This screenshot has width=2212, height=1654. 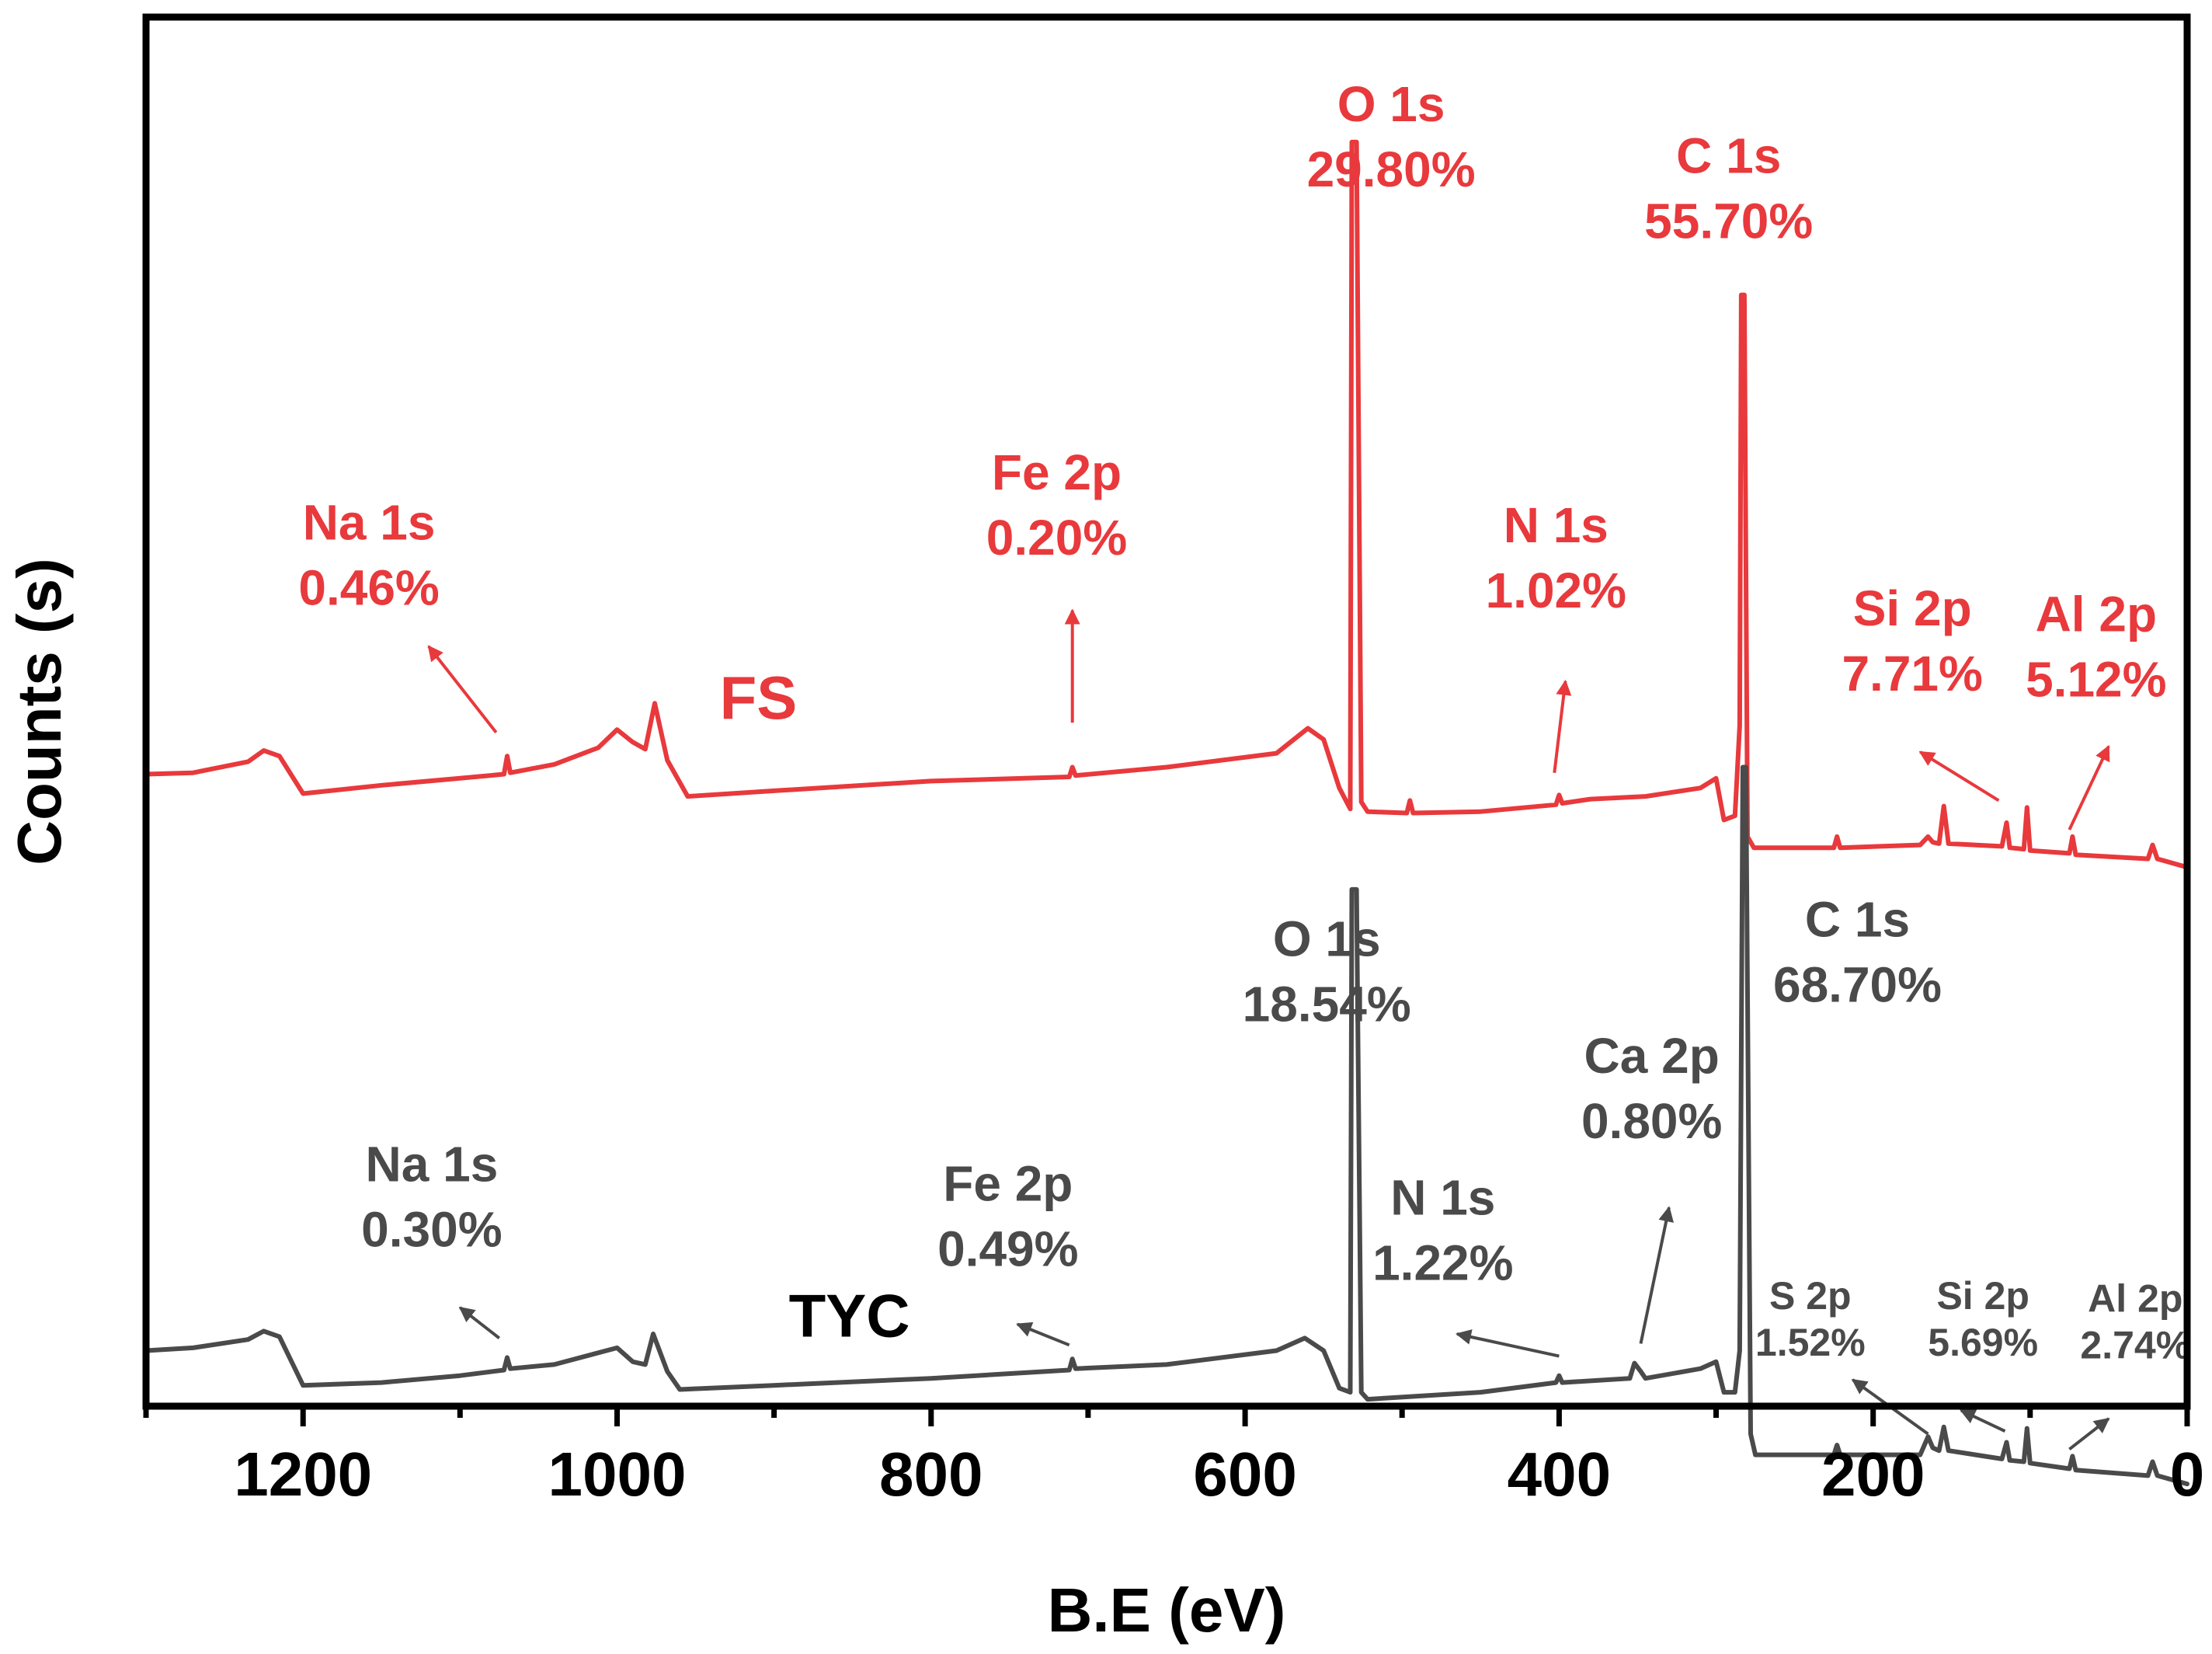 I want to click on x-tick-label: 0, so click(x=2187, y=1474).